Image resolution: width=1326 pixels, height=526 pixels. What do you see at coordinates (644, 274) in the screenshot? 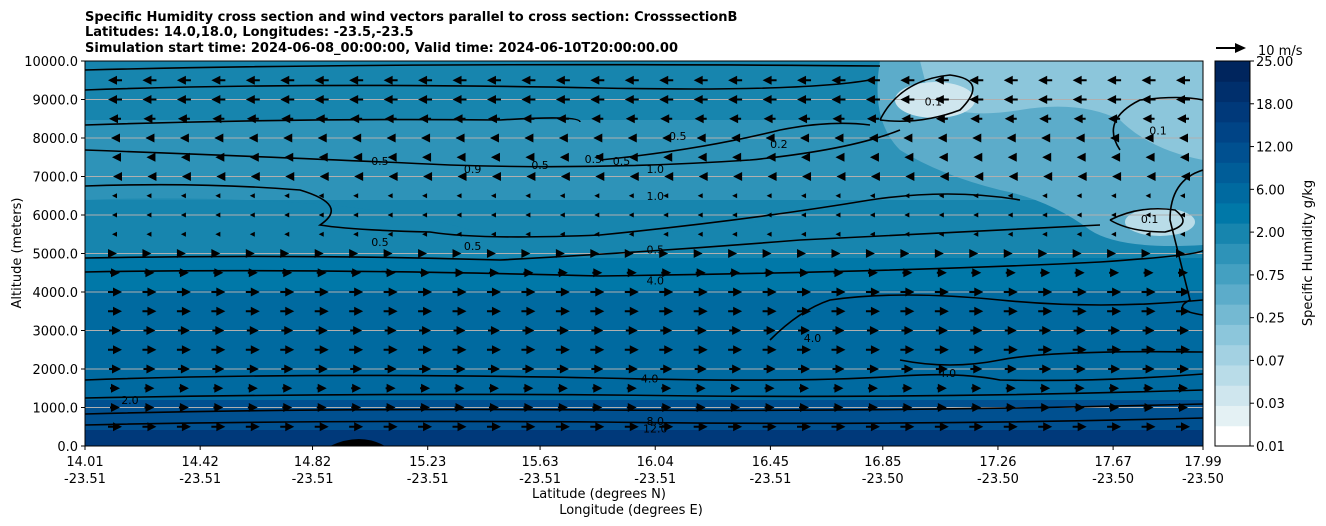
I see `band-lower-middle` at bounding box center [644, 274].